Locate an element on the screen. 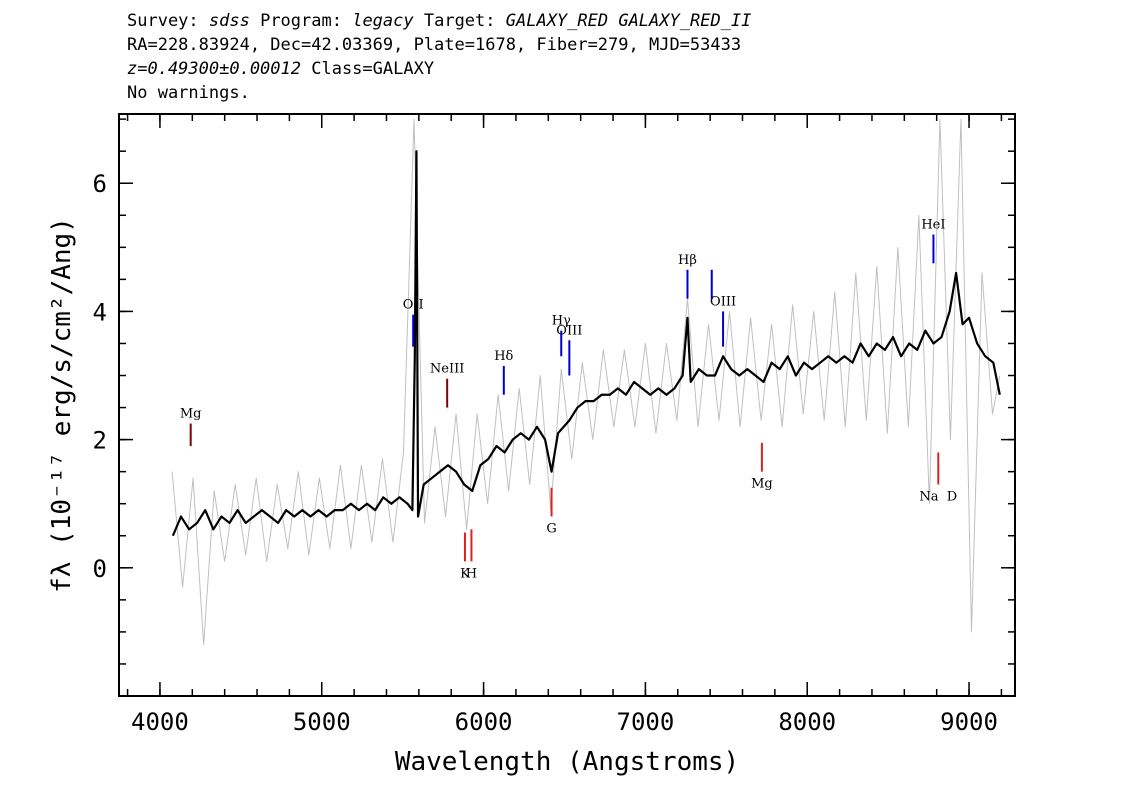  header-text: legacy is located at coordinates (383, 21).